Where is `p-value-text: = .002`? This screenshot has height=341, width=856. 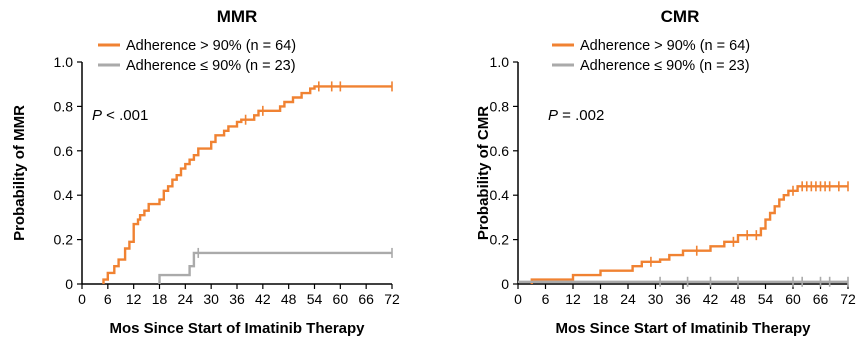 p-value-text: = .002 is located at coordinates (581, 115).